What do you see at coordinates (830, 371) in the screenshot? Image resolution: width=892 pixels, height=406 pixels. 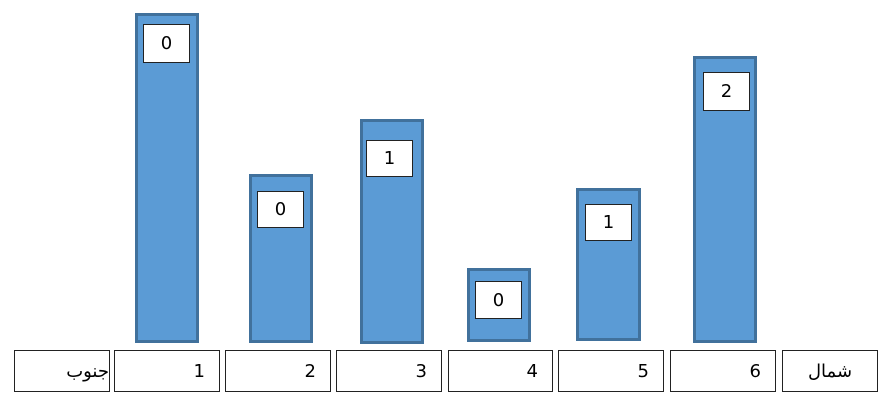 I see `direction-cell: شمال` at bounding box center [830, 371].